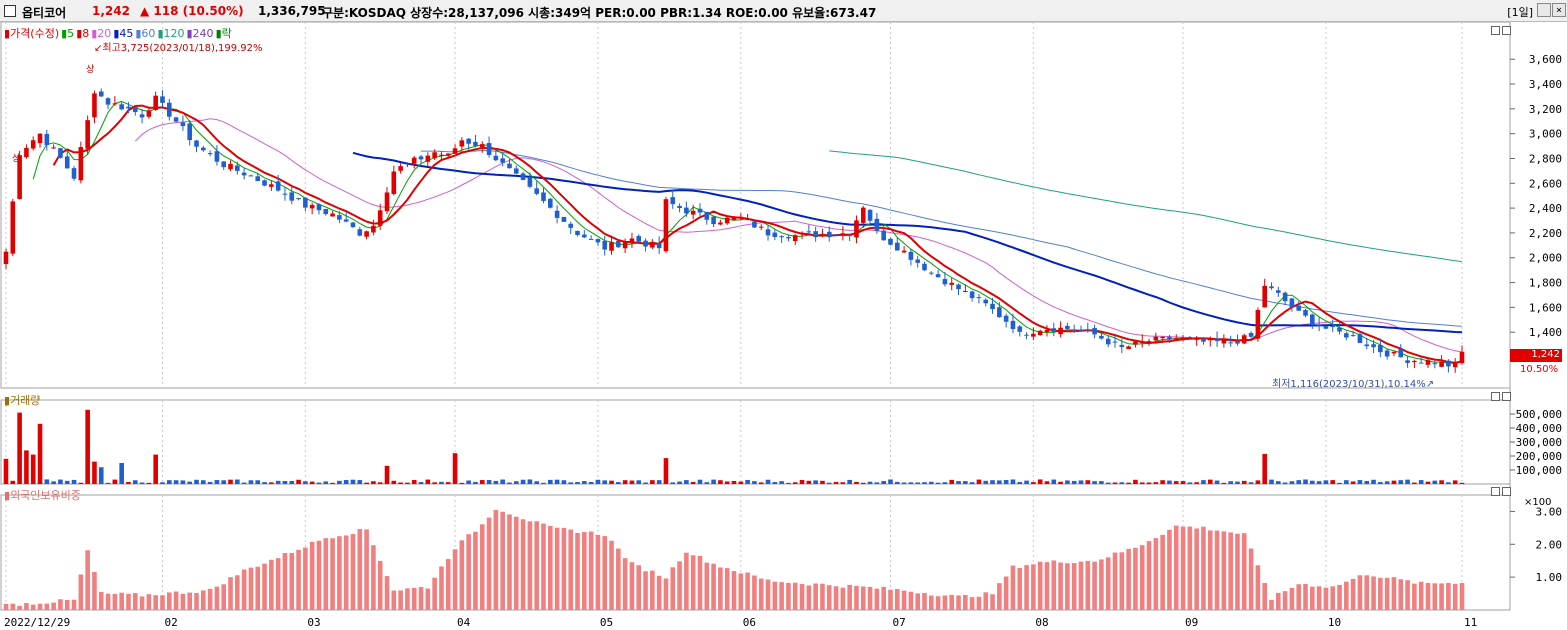 This screenshot has width=1567, height=630. I want to click on price-tick-label: 1,800, so click(1545, 283).